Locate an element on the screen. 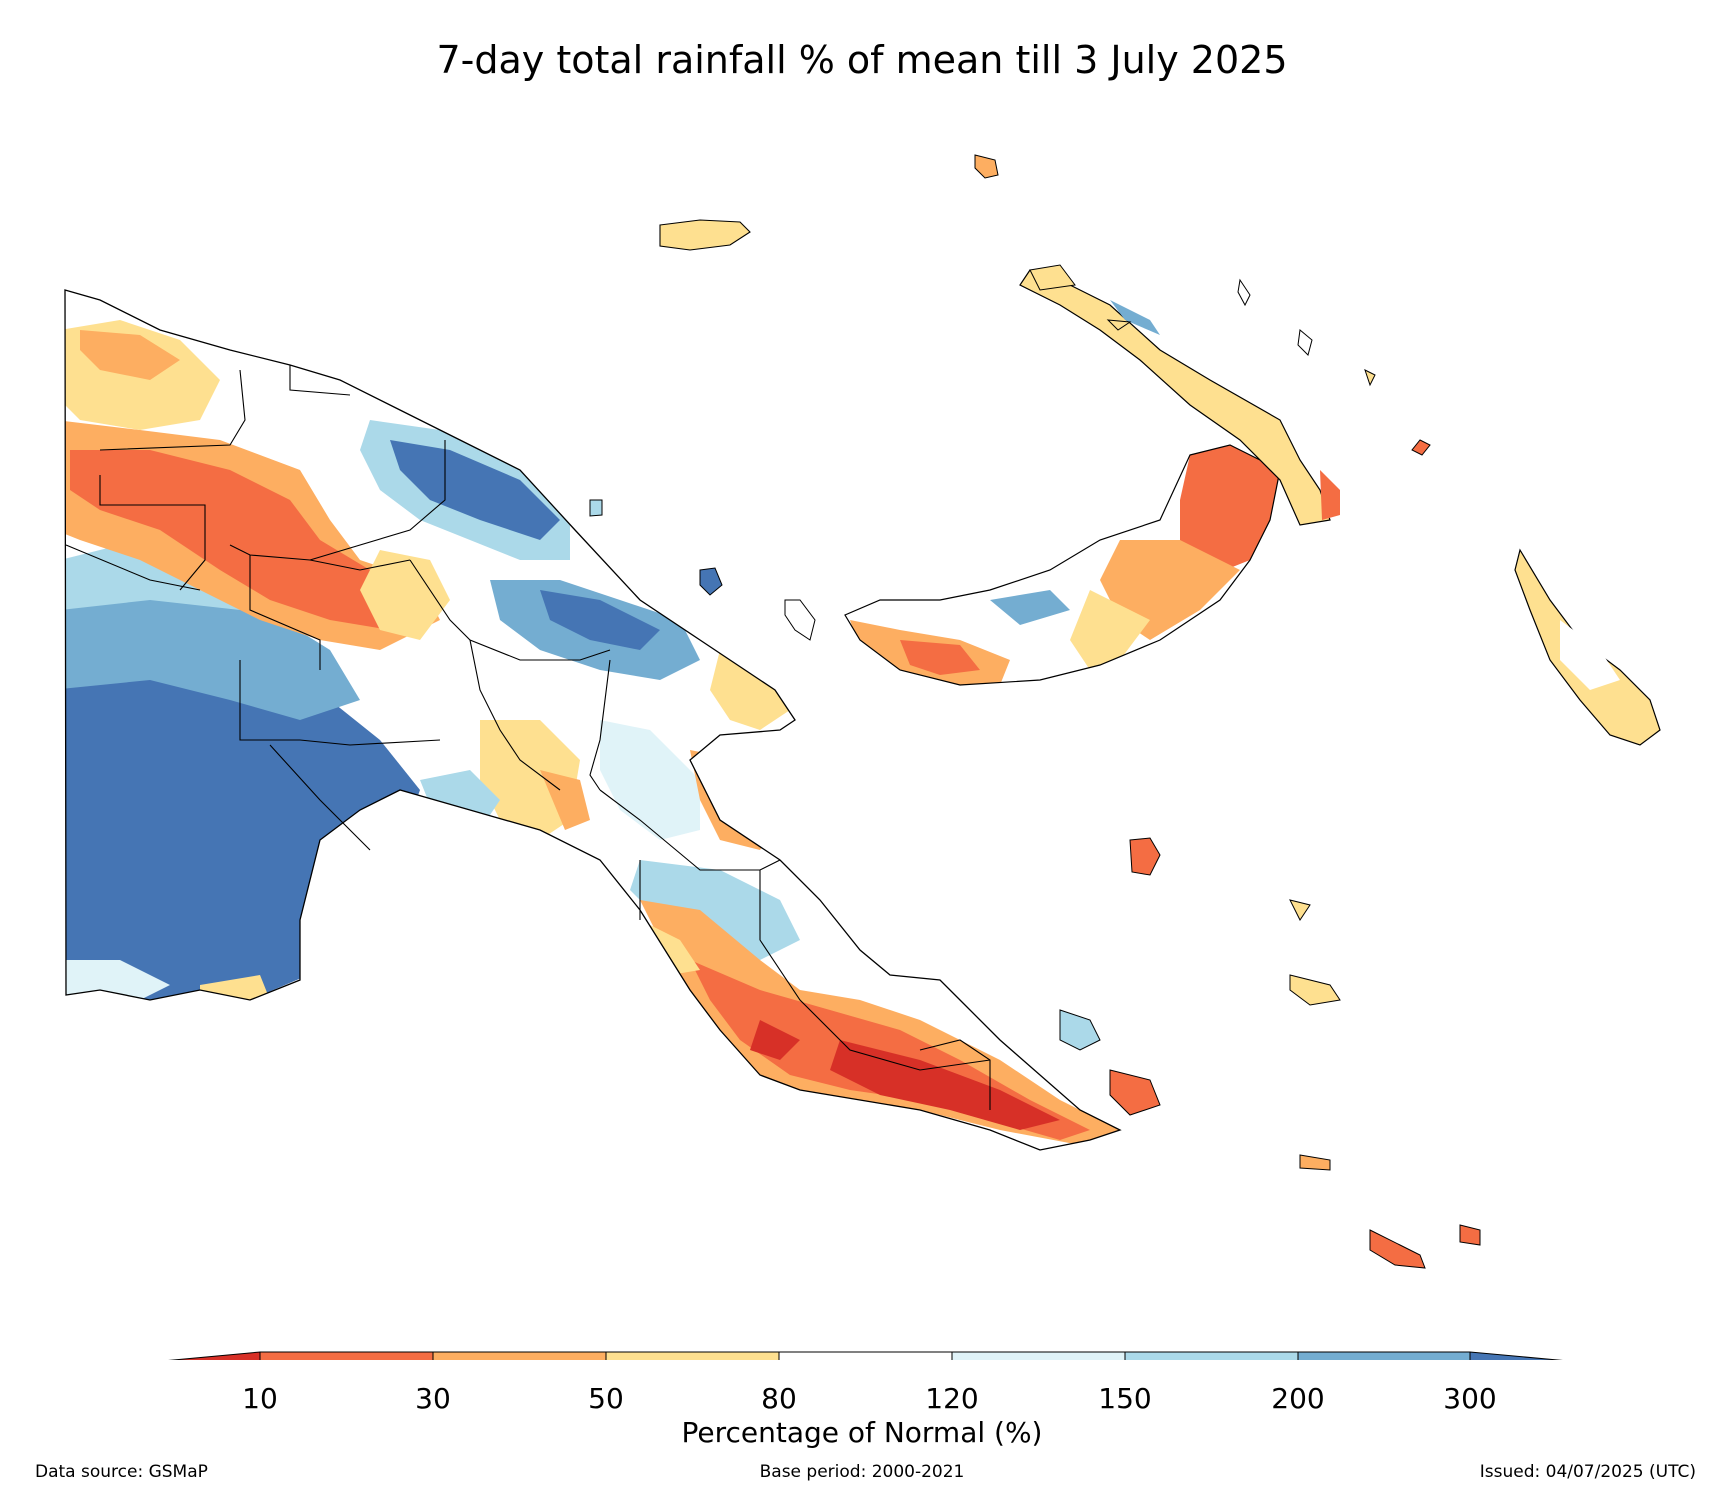 This screenshot has height=1494, width=1724. colorbar-extend-low is located at coordinates (214, 1355).